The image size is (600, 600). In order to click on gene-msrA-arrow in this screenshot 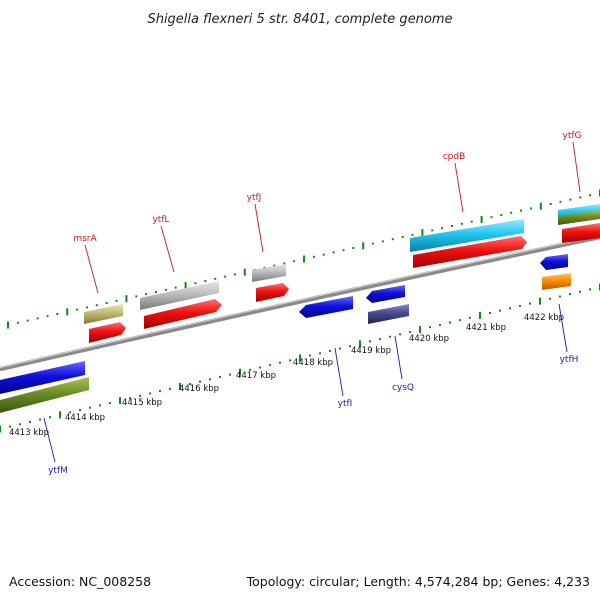, I will do `click(107, 332)`.